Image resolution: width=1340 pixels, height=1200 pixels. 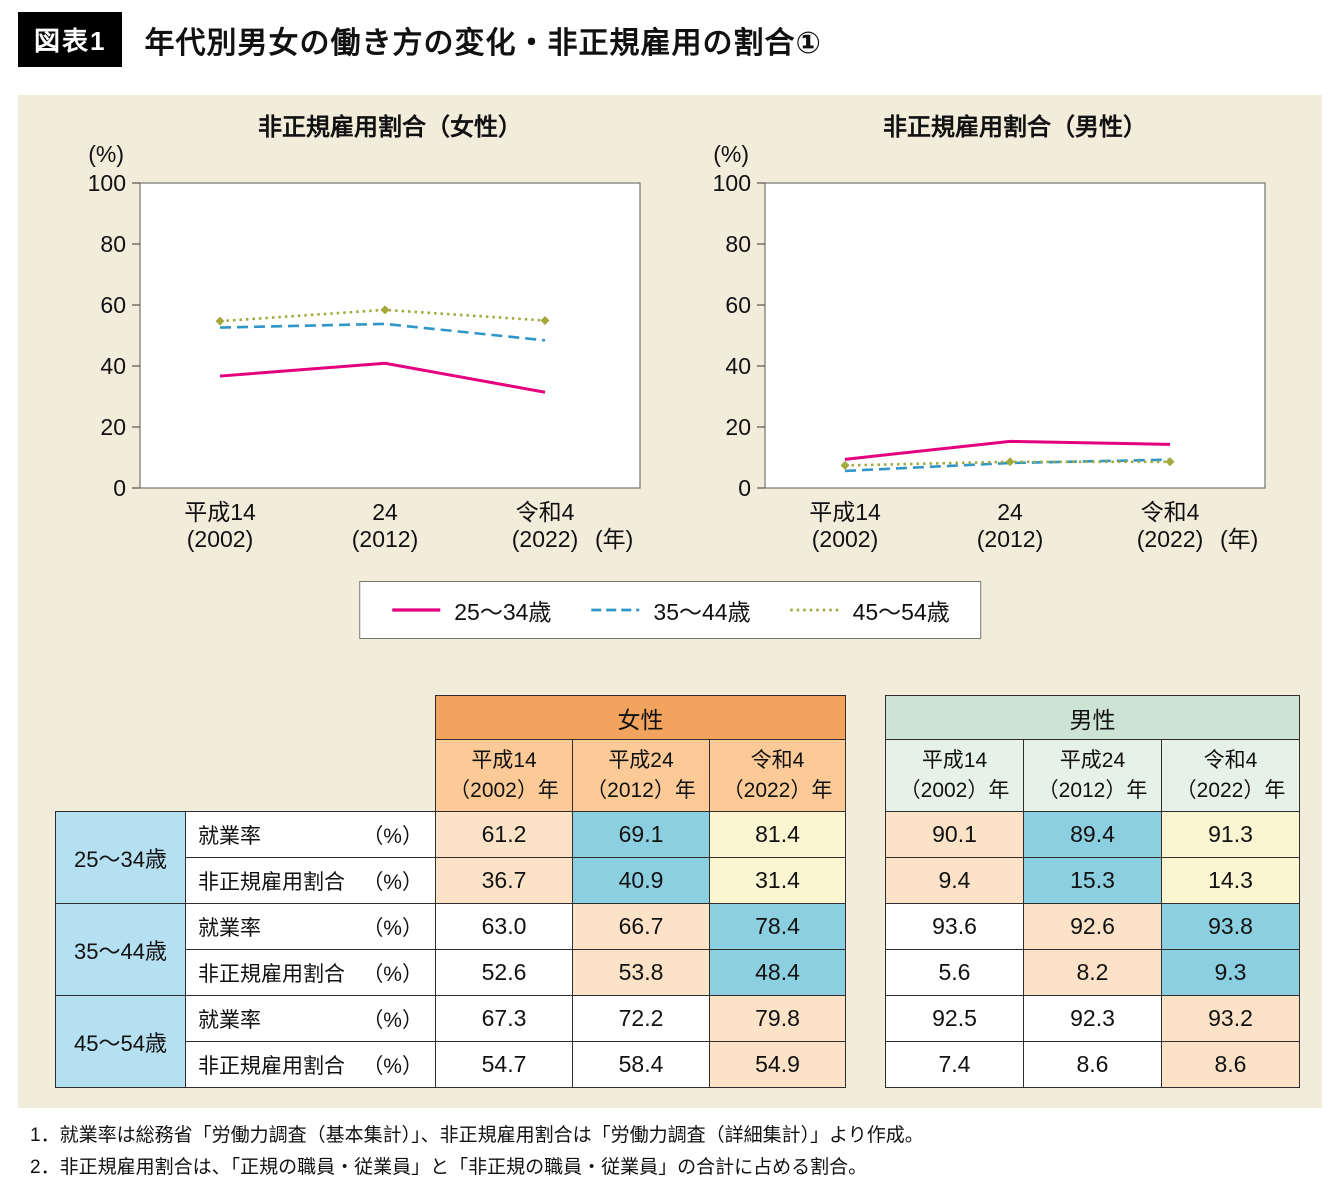 I want to click on value-cell: 8.6, so click(x=1092, y=1064).